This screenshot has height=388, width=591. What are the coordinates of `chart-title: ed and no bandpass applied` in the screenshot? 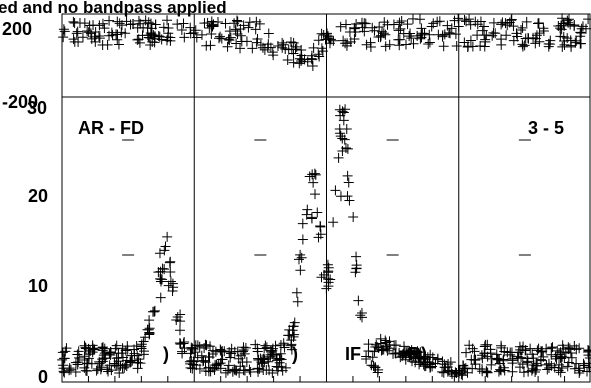 It's located at (113, 8).